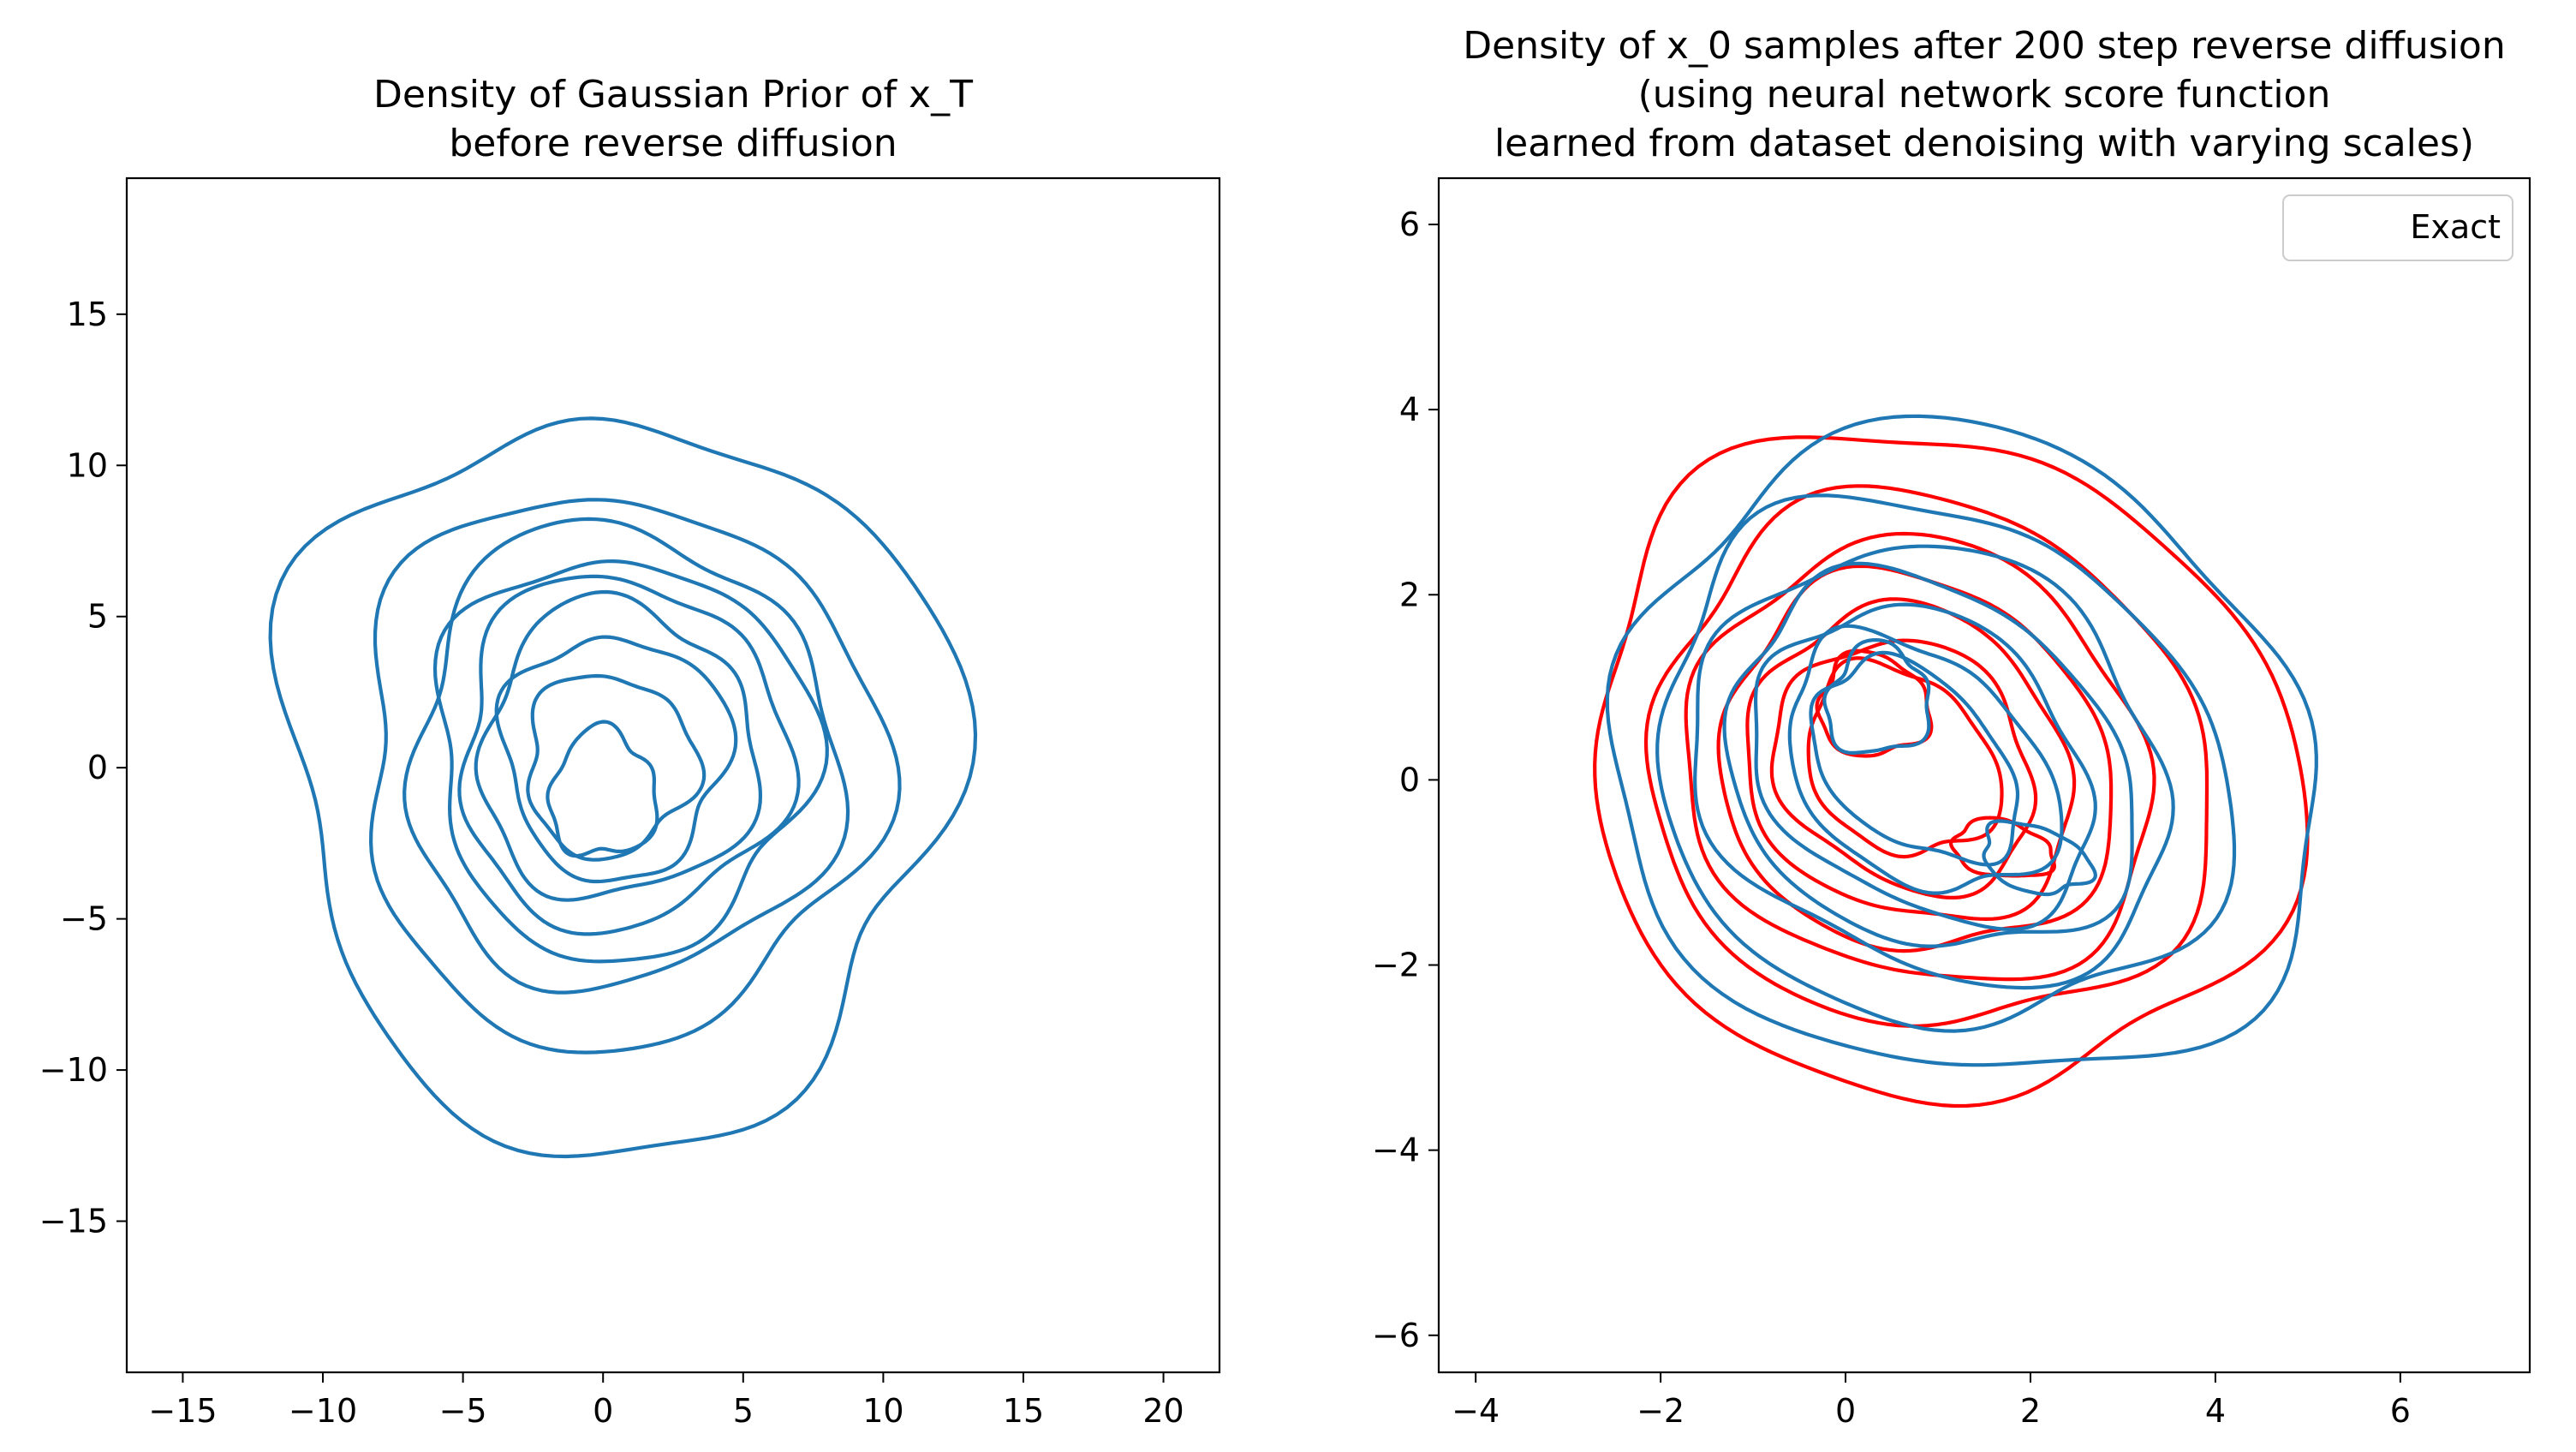  I want to click on chart-title-line: (using neural network score function, so click(1985, 95).